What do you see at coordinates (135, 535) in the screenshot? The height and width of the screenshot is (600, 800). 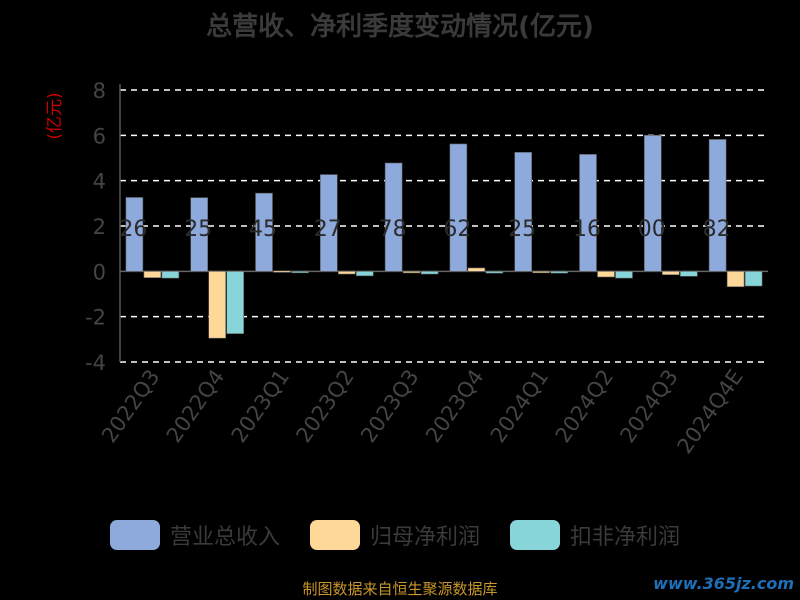 I see `legend-swatch-revenue` at bounding box center [135, 535].